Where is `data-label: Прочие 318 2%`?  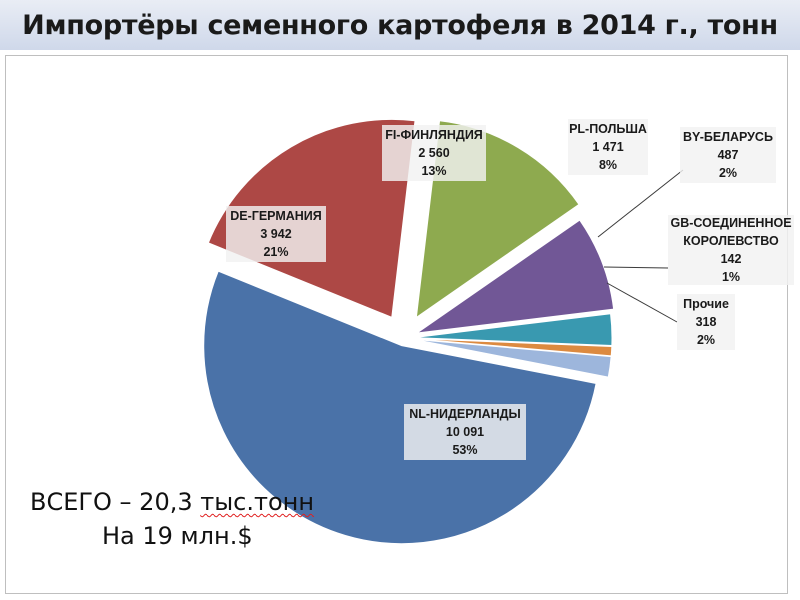
data-label: Прочие 318 2% is located at coordinates (706, 322).